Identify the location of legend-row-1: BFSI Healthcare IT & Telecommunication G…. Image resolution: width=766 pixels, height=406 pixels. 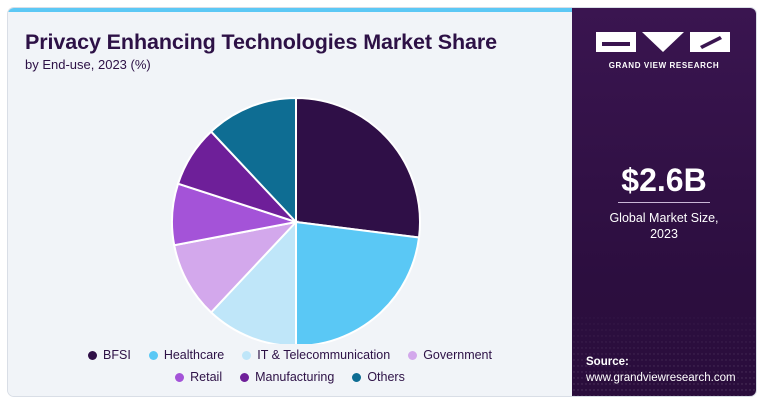
(290, 355).